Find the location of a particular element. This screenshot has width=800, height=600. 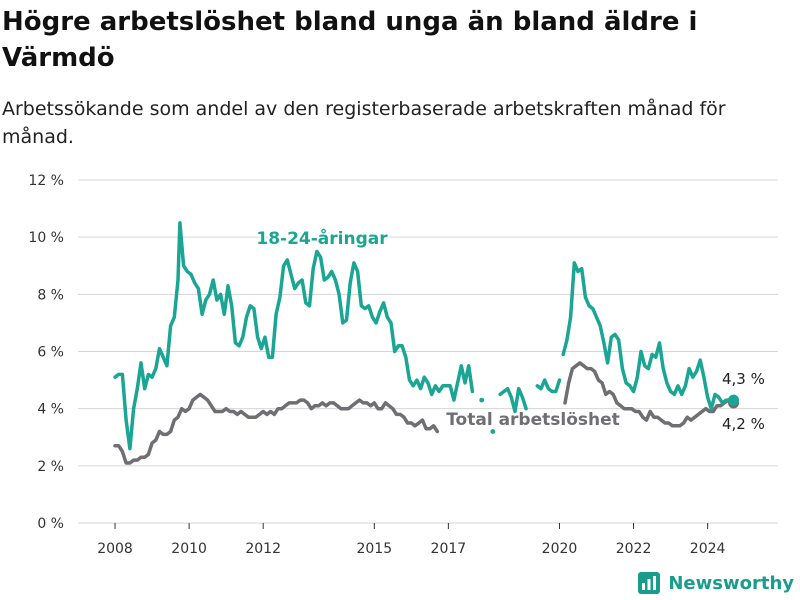

y-tick-label: 4 % is located at coordinates (50, 410).